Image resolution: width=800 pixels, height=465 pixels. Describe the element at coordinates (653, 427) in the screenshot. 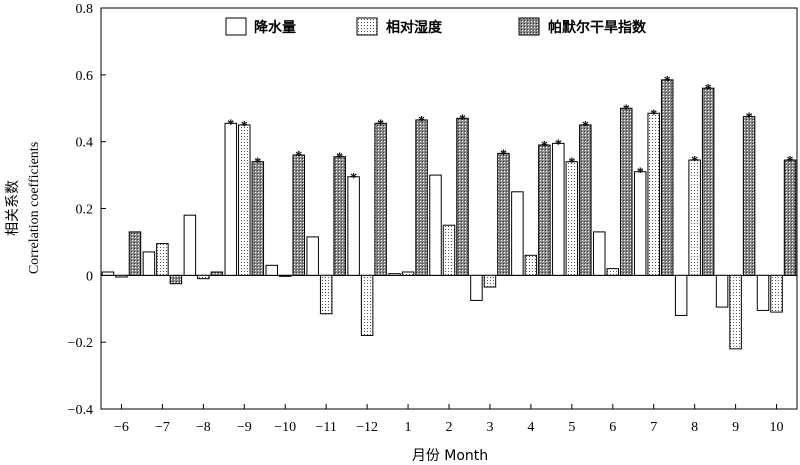

I see `x-tick-label: 7` at that location.